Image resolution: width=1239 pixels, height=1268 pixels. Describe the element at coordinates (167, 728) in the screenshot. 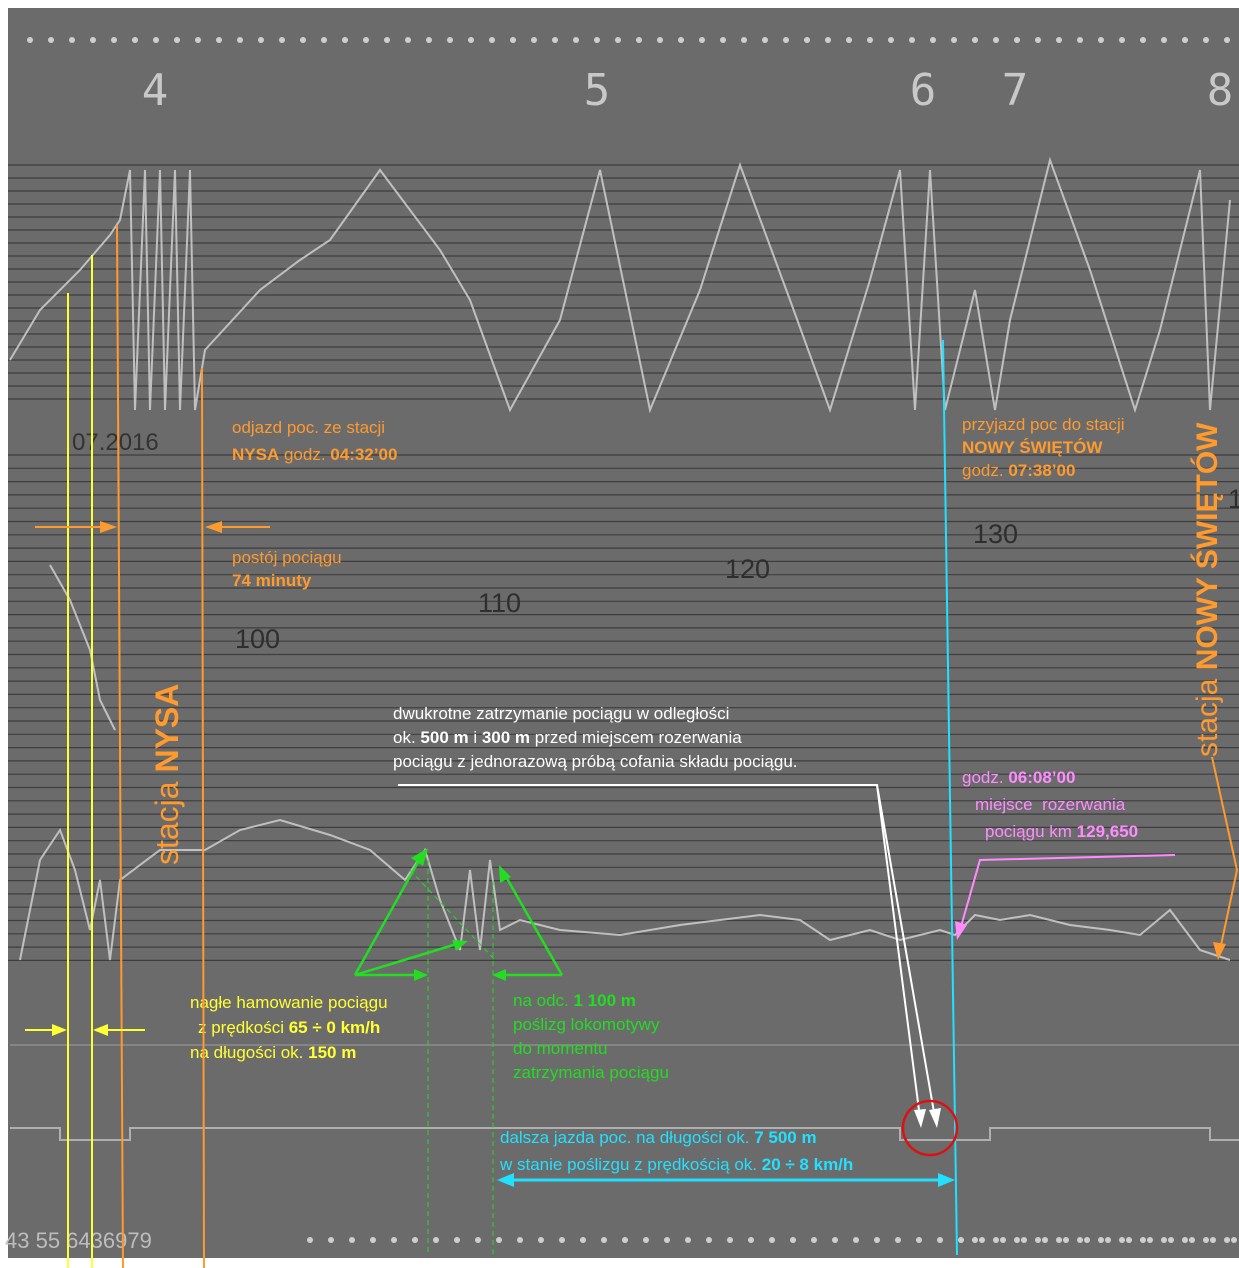

I see `annotation-text: NYSA` at that location.